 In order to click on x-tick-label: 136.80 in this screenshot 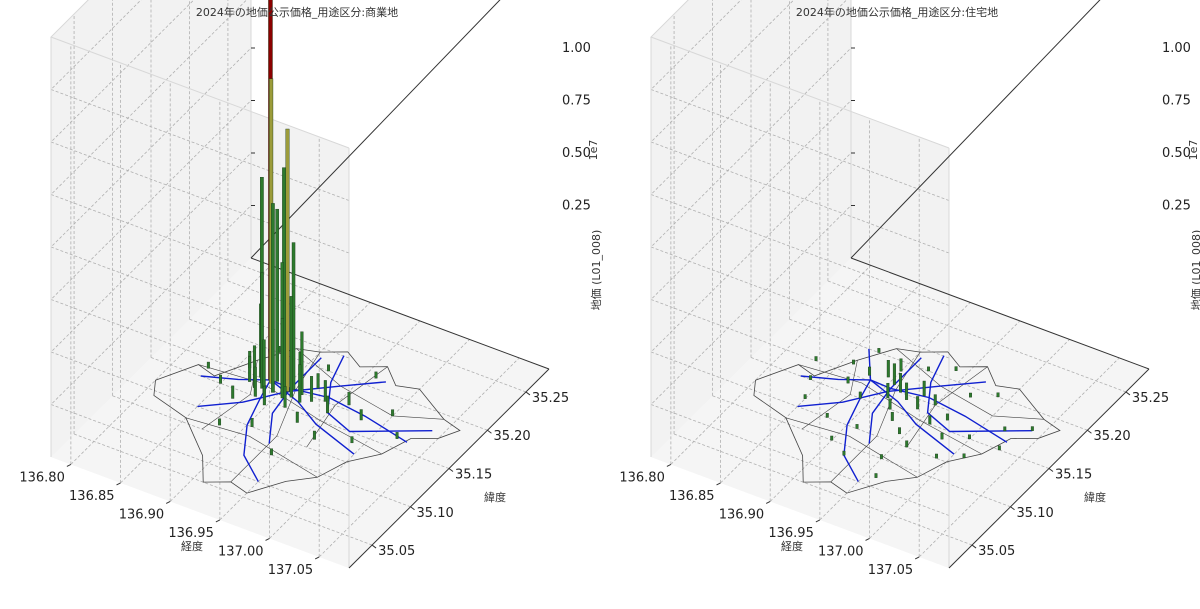, I will do `click(42, 477)`.